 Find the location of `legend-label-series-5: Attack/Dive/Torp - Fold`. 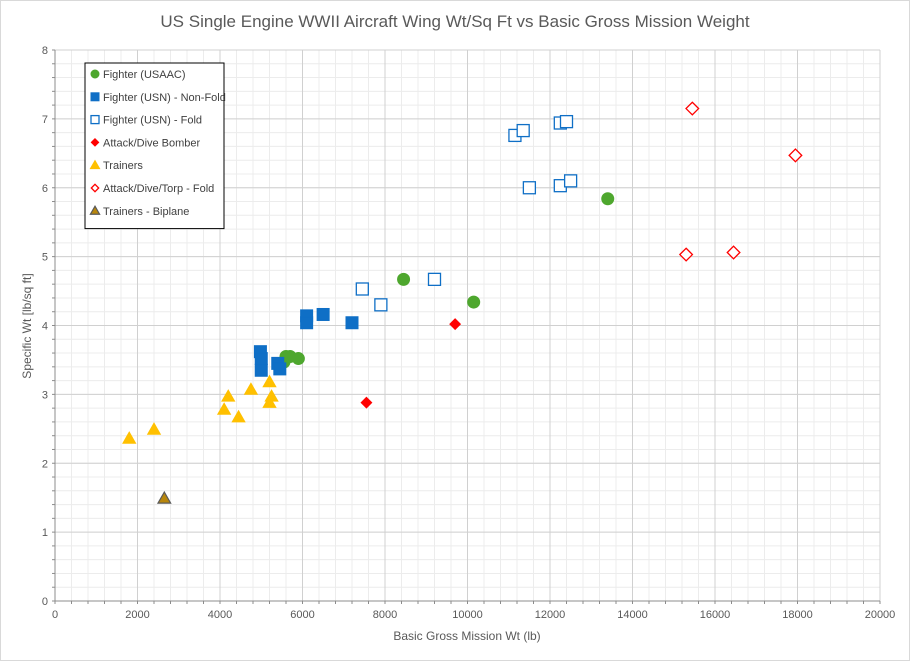

legend-label-series-5: Attack/Dive/Torp - Fold is located at coordinates (158, 189).